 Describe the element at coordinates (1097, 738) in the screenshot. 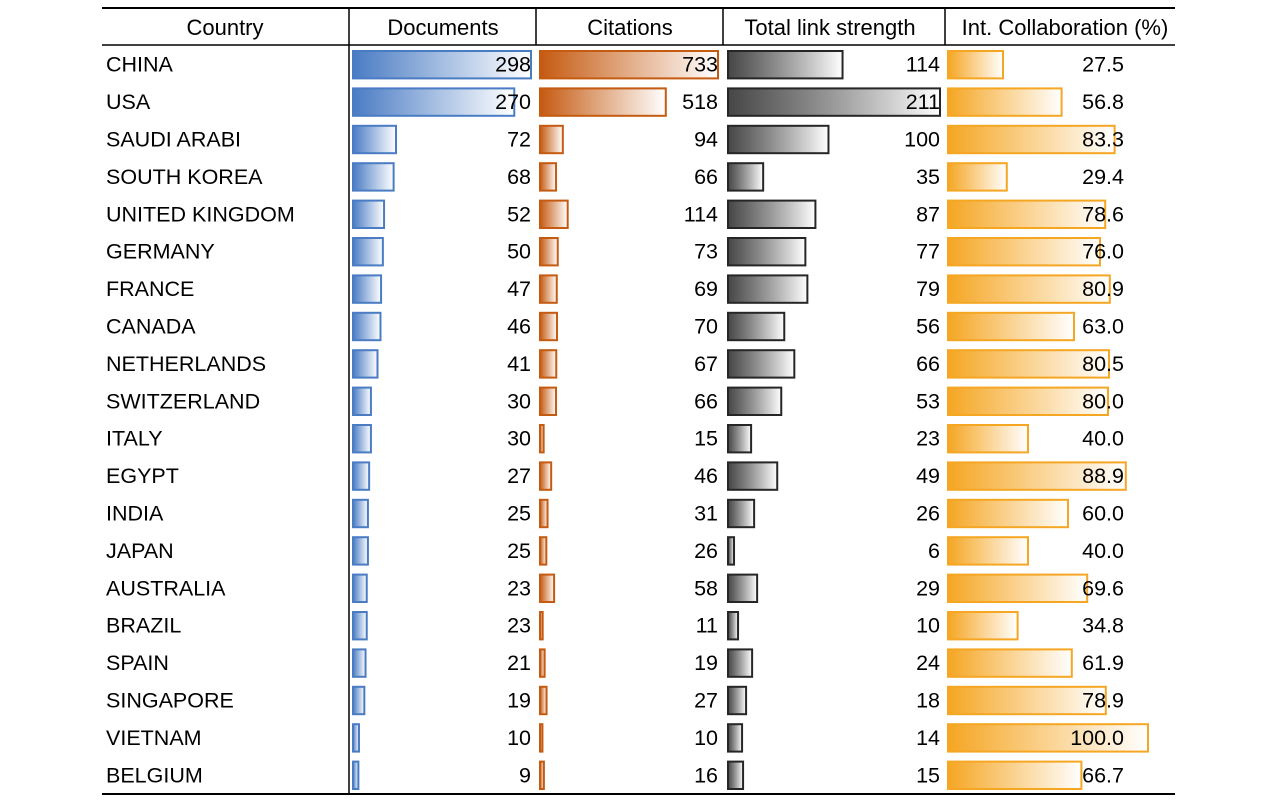

I see `collab-value: 100.0` at that location.